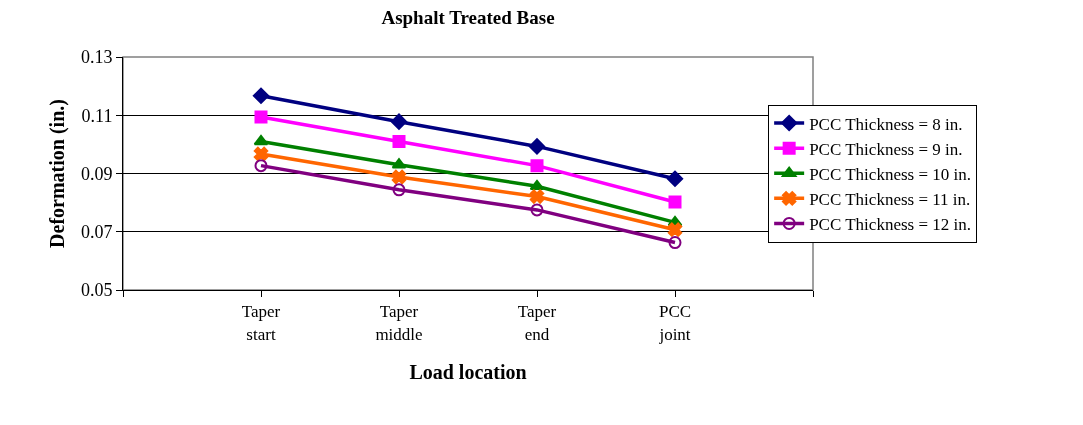 This screenshot has height=425, width=1083. I want to click on x-axis-title: Load location, so click(468, 372).